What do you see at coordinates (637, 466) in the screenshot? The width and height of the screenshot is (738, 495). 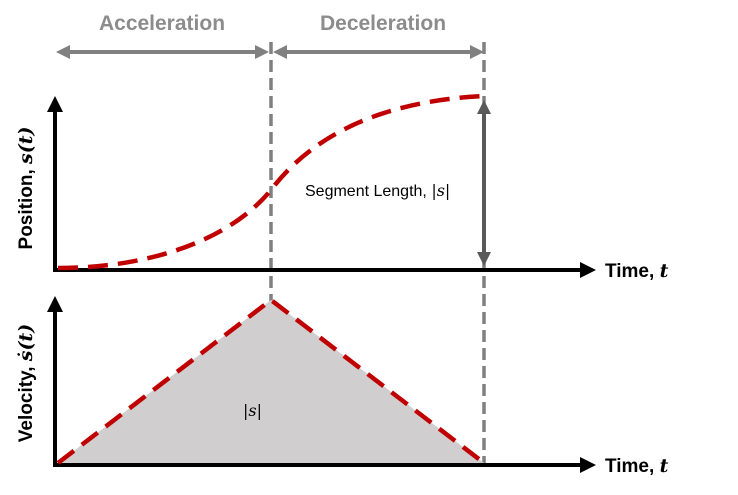 I see `velocity-x-label: Time, t` at bounding box center [637, 466].